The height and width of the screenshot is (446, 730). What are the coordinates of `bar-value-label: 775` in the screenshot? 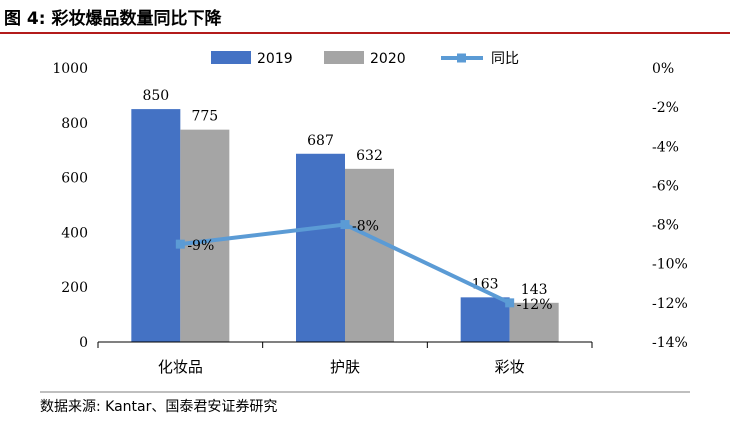 It's located at (204, 117).